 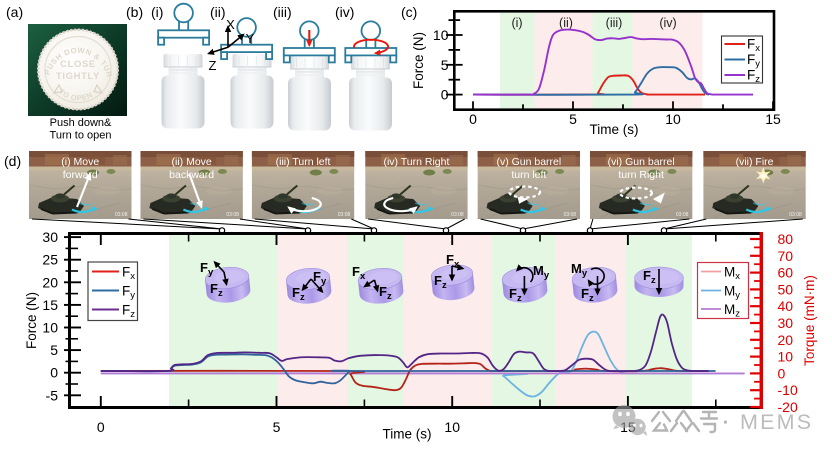 What do you see at coordinates (788, 407) in the screenshot?
I see `svg-text: -20` at bounding box center [788, 407].